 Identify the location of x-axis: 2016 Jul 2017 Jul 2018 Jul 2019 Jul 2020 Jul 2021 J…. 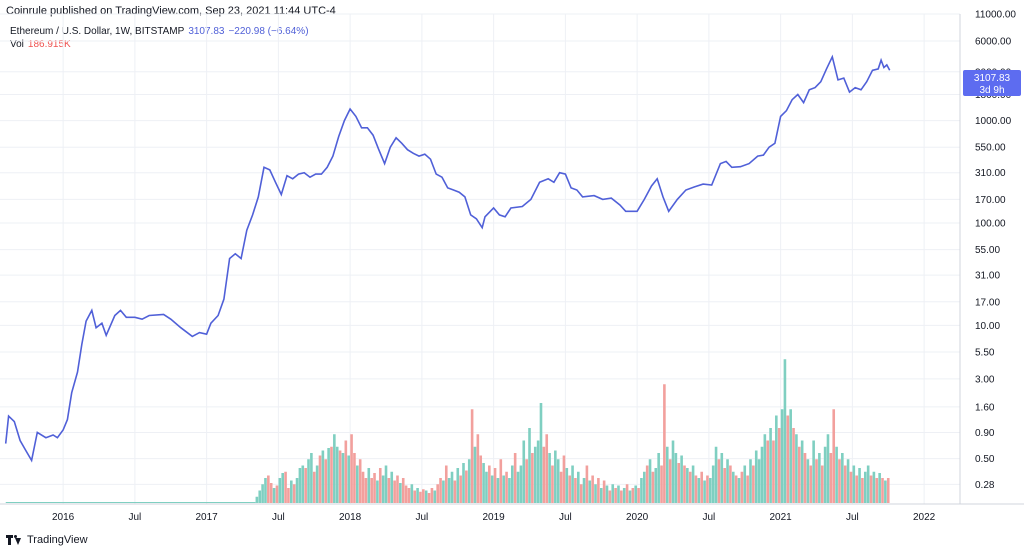
(494, 517).